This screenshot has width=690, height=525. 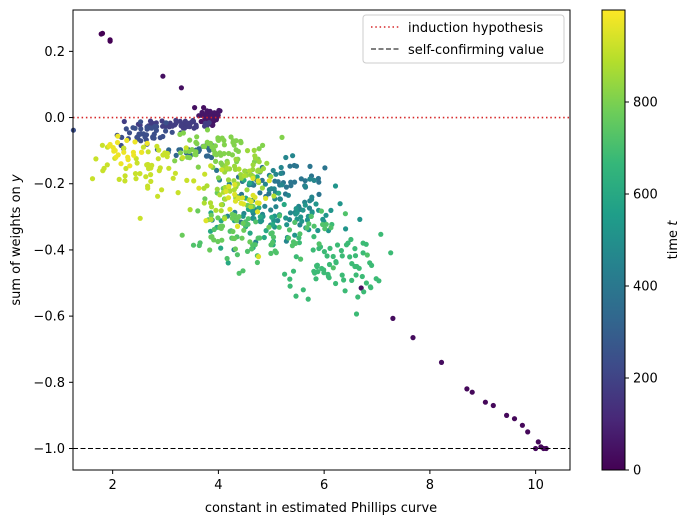 What do you see at coordinates (49, 449) in the screenshot?
I see `y-tick-label: −1.0` at bounding box center [49, 449].